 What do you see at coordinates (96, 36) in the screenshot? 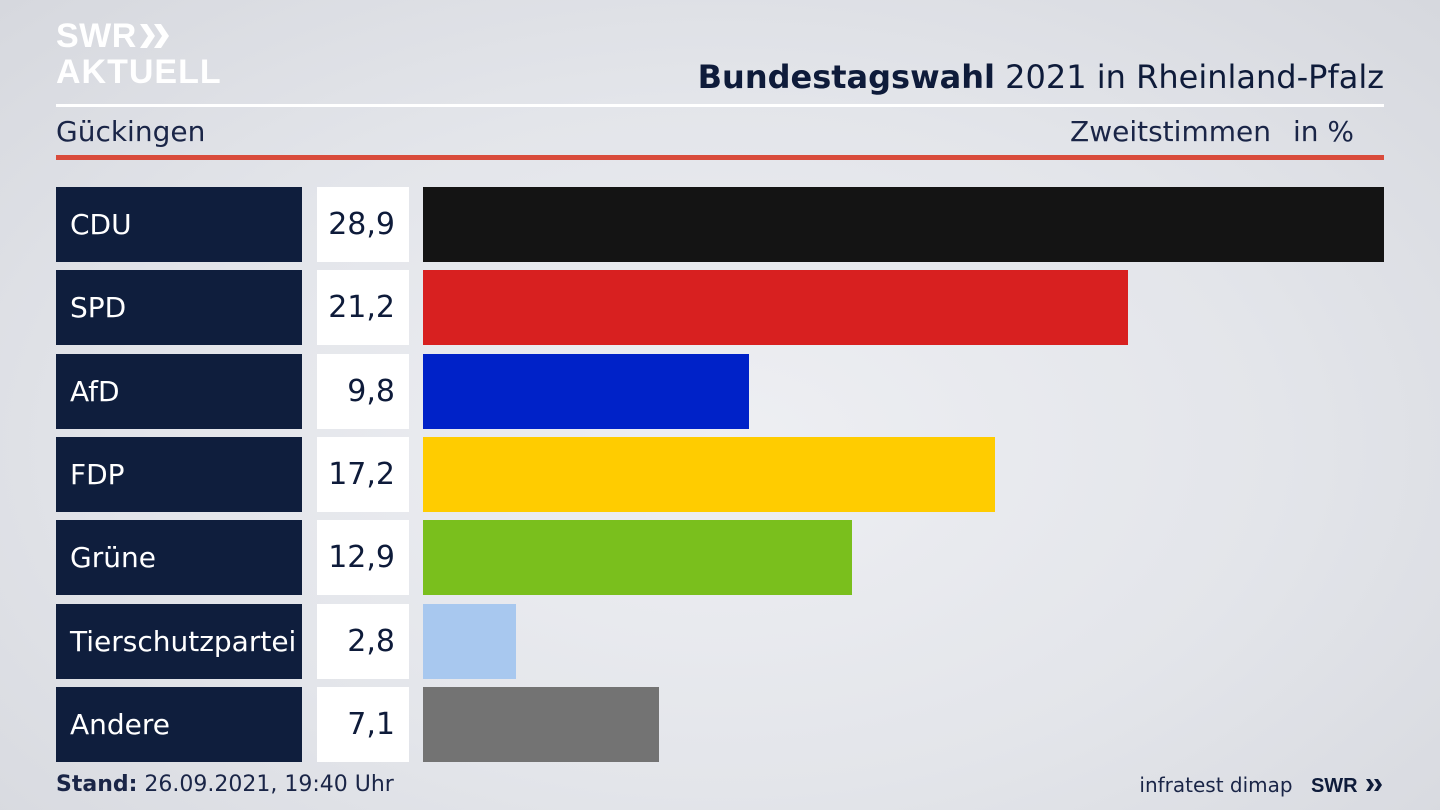
I see `logo-swr-text: SWR` at bounding box center [96, 36].